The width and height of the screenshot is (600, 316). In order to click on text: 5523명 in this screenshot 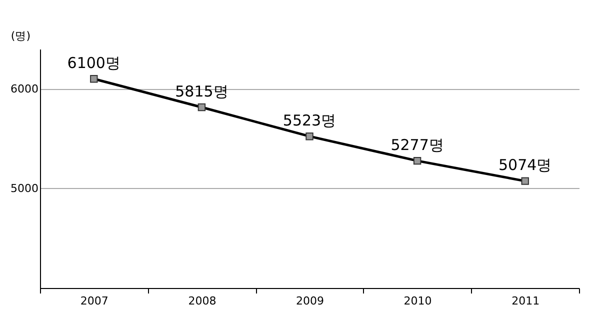, I will do `click(309, 120)`.